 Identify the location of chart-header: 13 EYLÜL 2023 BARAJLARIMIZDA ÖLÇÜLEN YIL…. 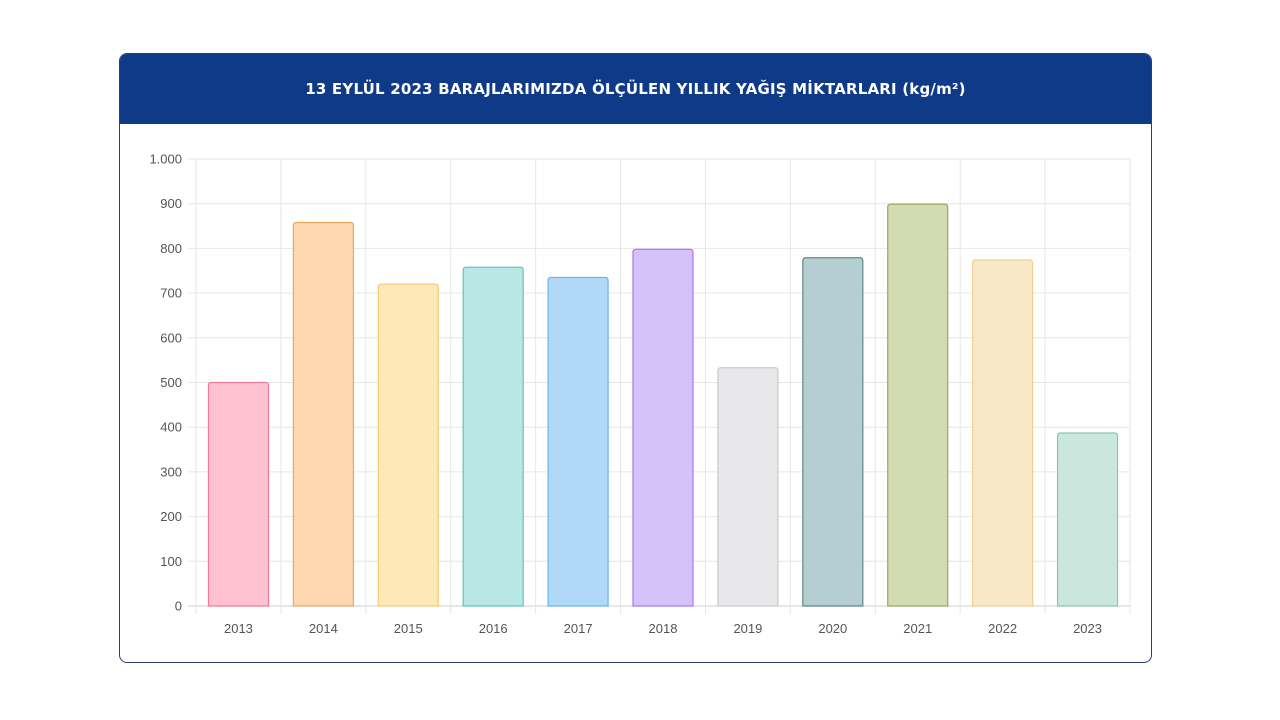
(635, 89).